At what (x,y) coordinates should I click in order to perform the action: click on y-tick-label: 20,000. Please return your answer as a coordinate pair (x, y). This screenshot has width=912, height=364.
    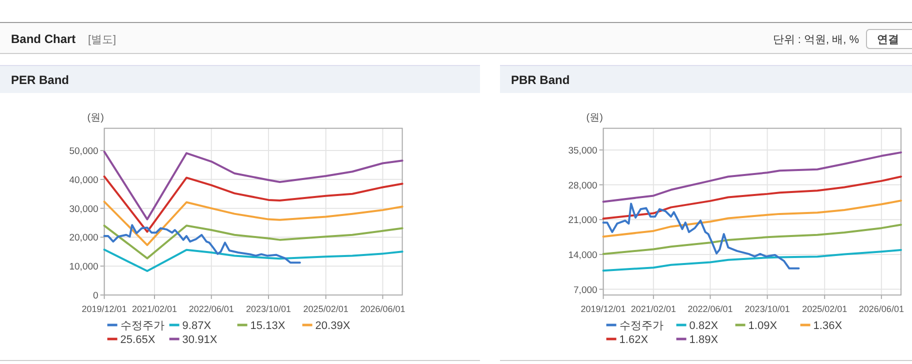
    Looking at the image, I should click on (83, 238).